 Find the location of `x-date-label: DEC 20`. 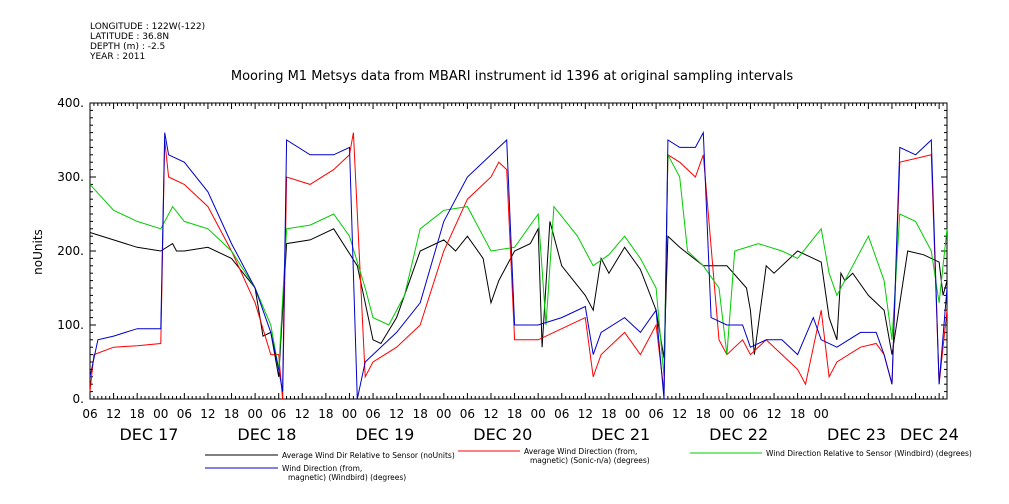

x-date-label: DEC 20 is located at coordinates (502, 434).